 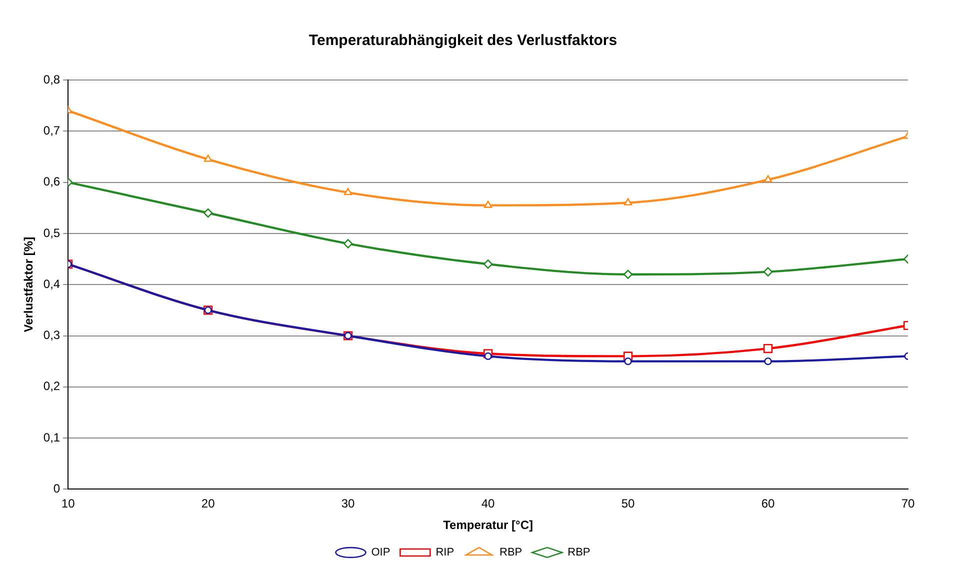 I want to click on x-tick-label: 20, so click(x=208, y=503).